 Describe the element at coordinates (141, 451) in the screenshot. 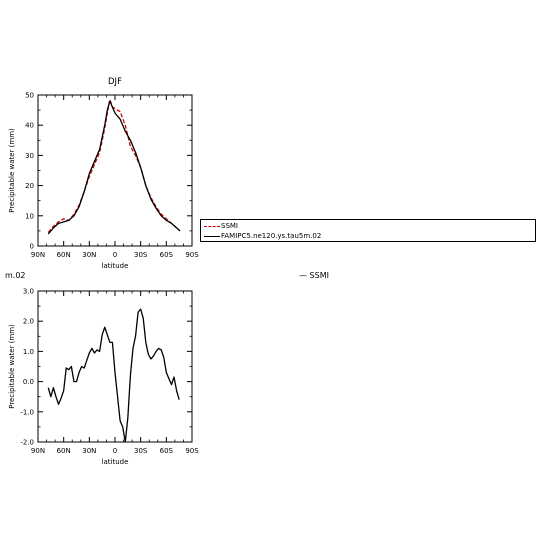

I see `bottom-xtick-label: 30S` at that location.